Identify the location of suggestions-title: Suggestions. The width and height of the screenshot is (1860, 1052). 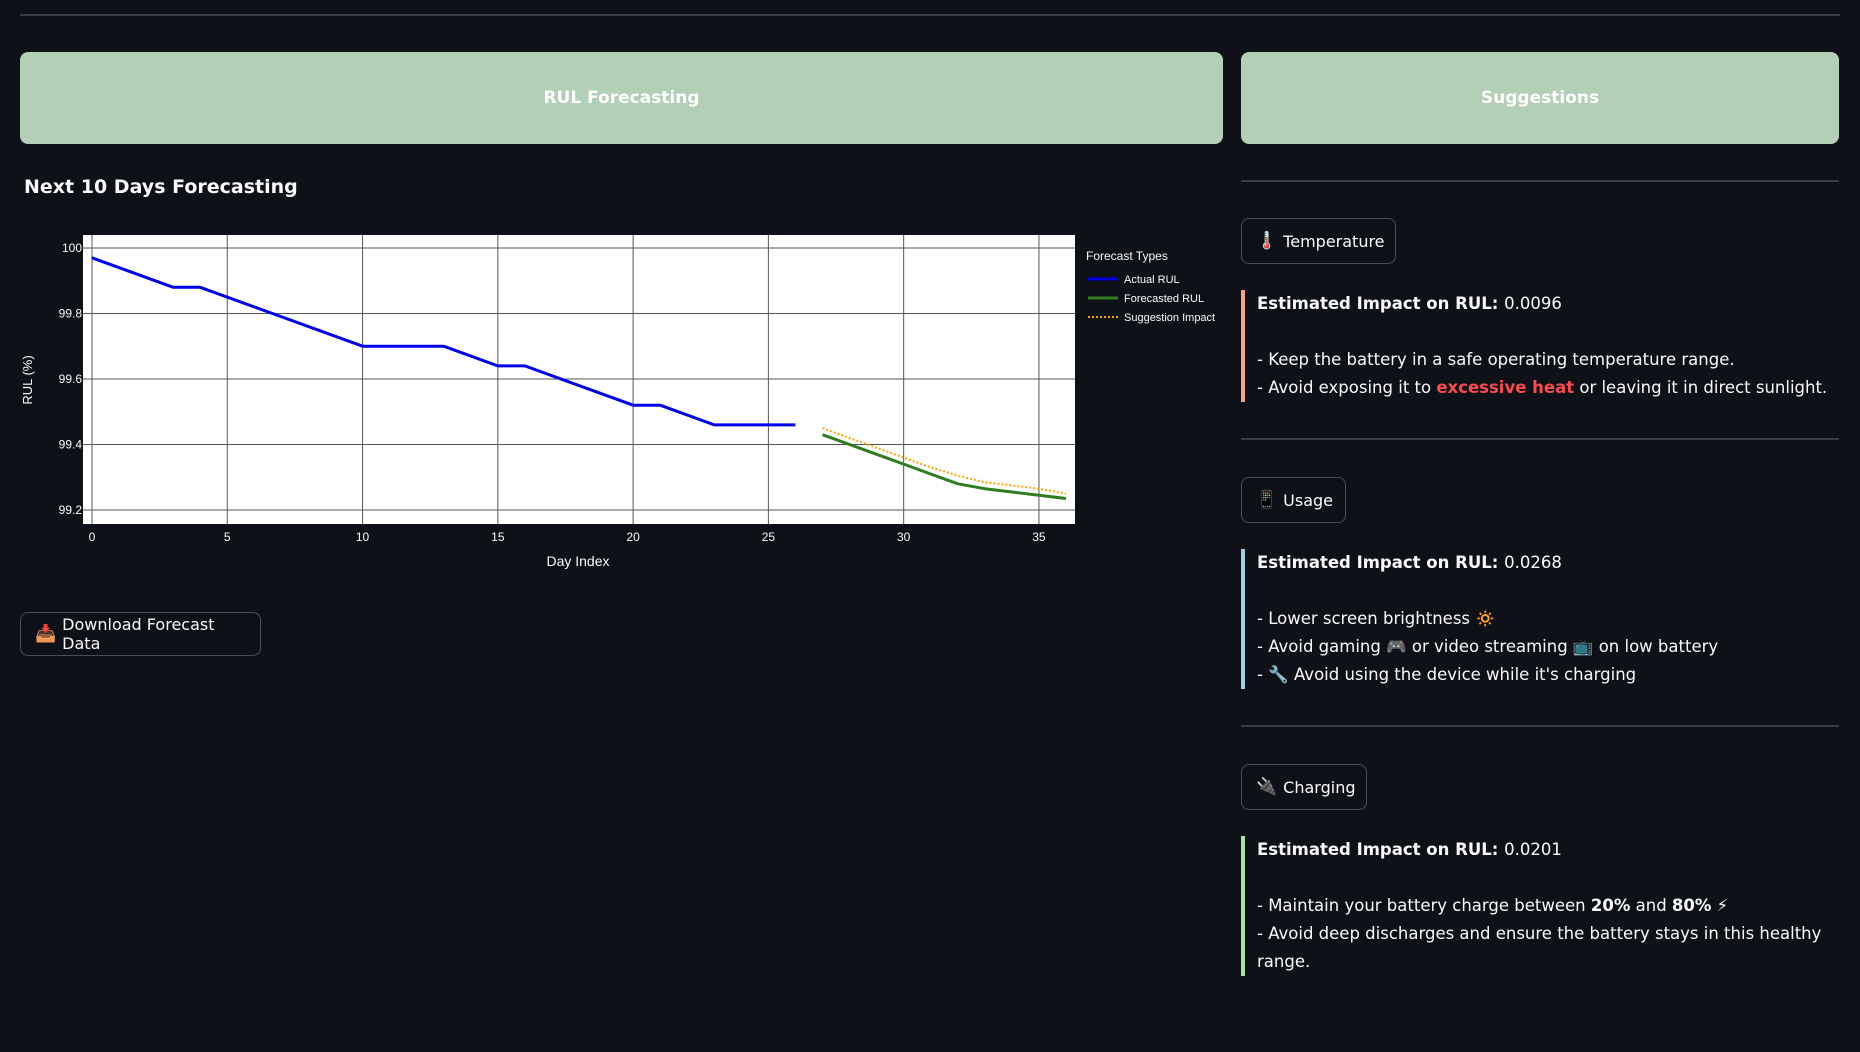
(1540, 98).